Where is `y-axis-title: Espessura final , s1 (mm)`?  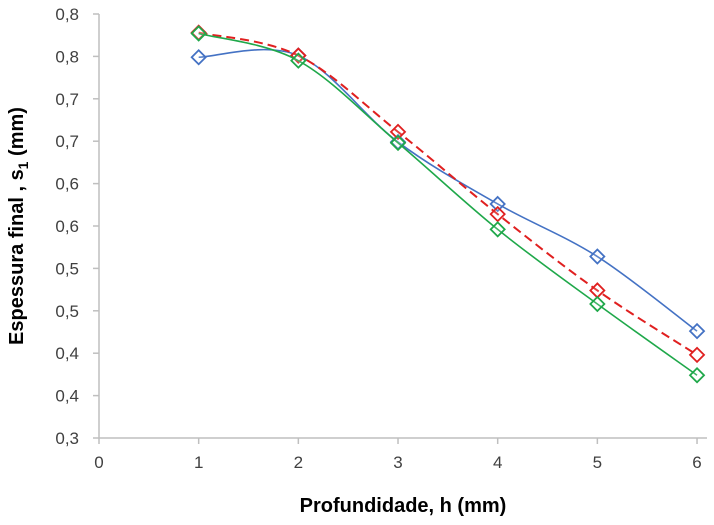 y-axis-title: Espessura final , s1 (mm) is located at coordinates (18, 226).